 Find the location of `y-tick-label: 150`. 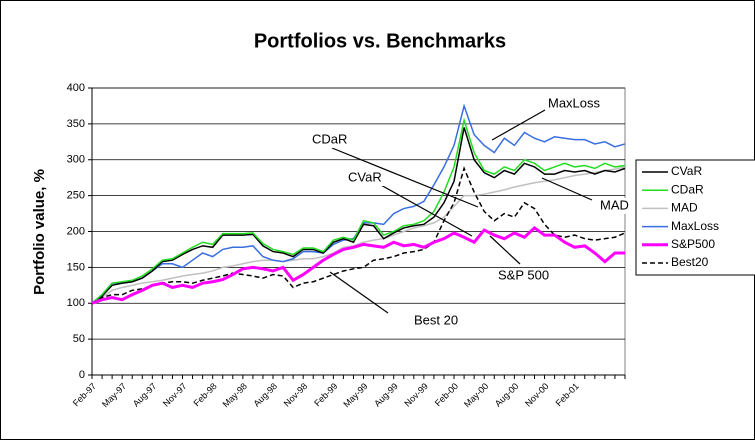

y-tick-label: 150 is located at coordinates (76, 267).